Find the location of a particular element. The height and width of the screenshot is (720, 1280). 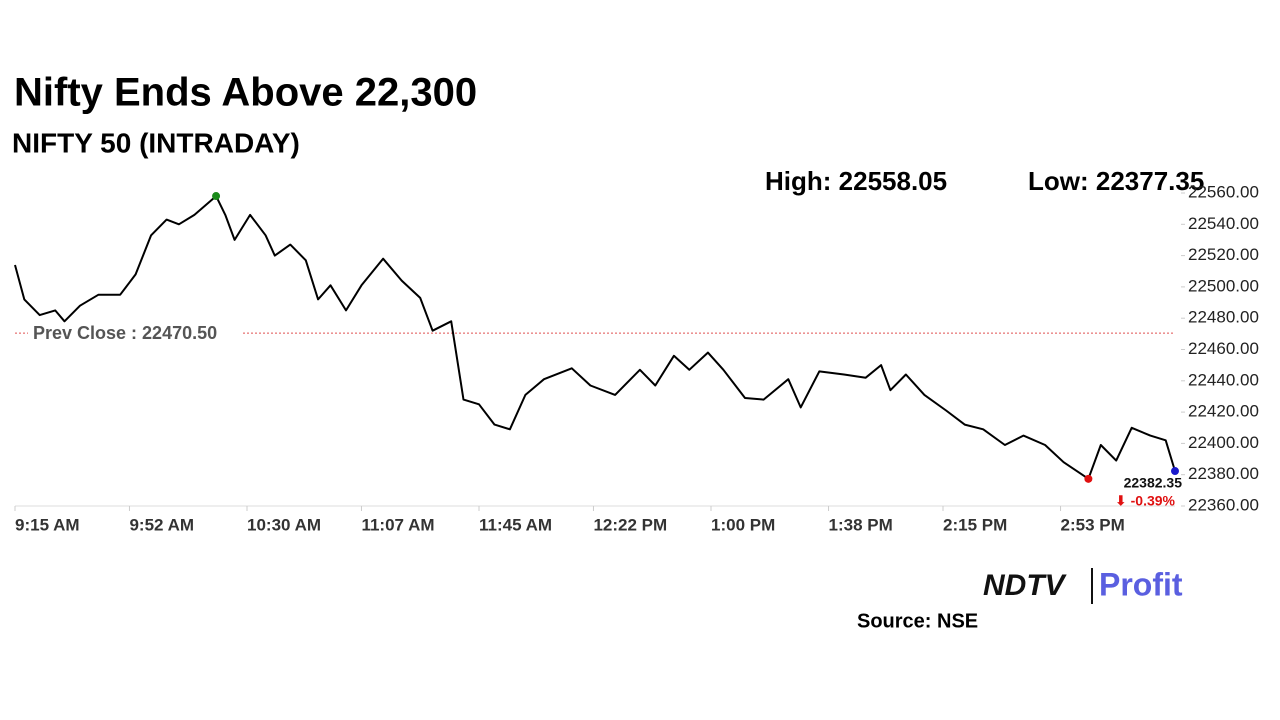

x-tick-label: 2:53 PM is located at coordinates (1093, 524).